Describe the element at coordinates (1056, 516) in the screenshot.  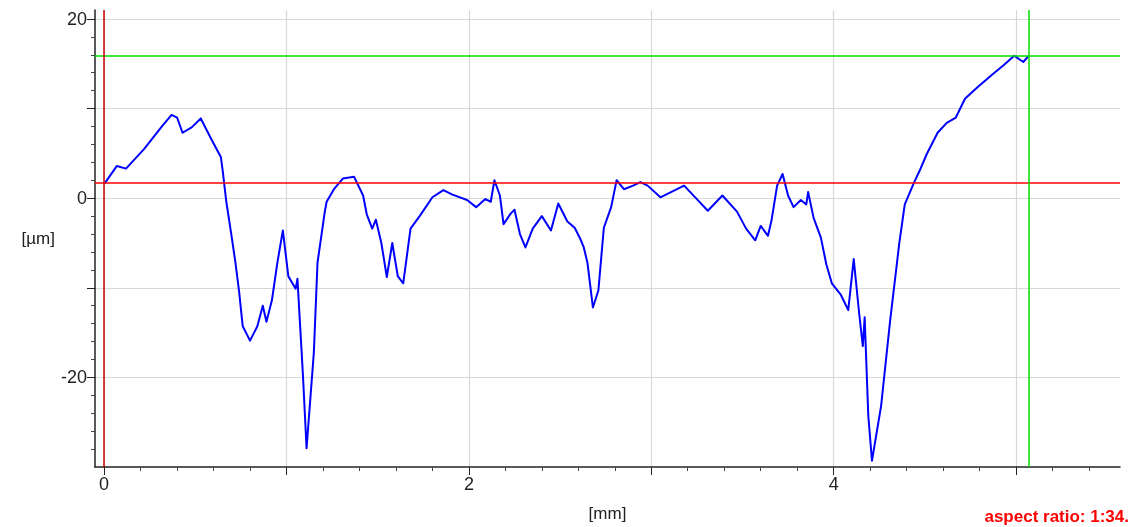
I see `text: aspect ratio: 1:34.` at that location.